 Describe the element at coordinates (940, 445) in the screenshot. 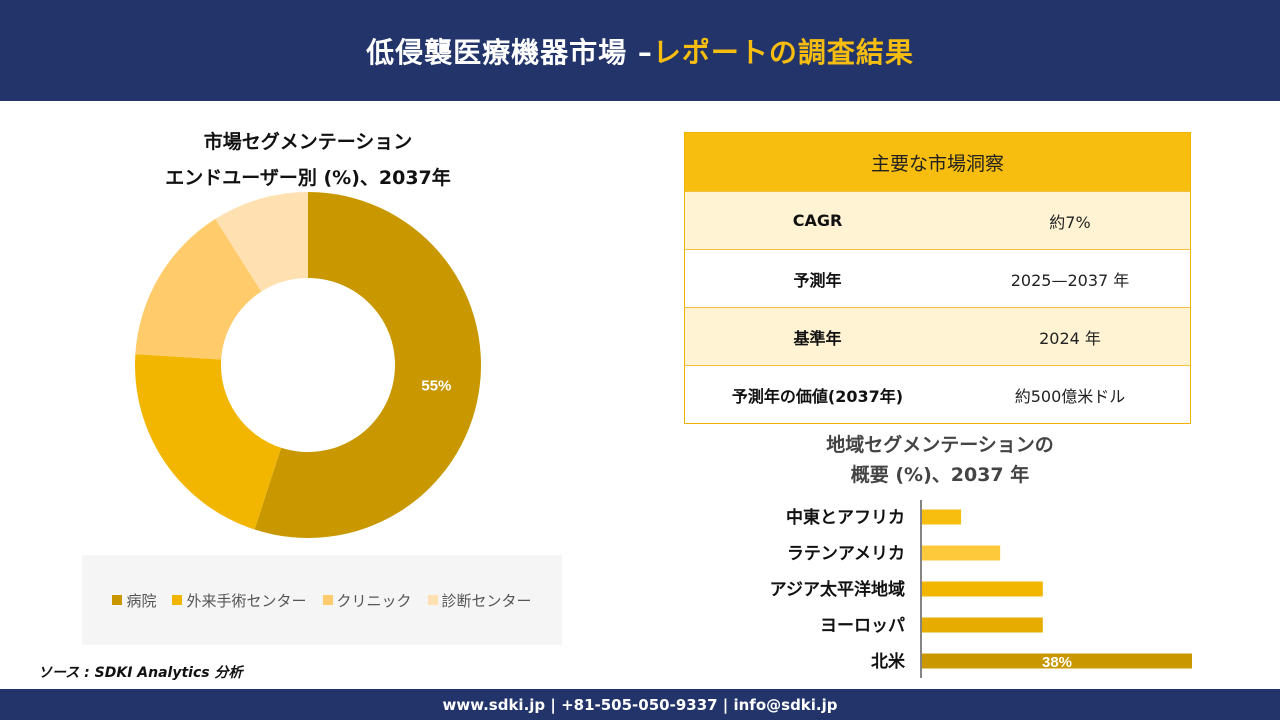

I see `bar-title-line1: 地域セグメンテーションの` at that location.